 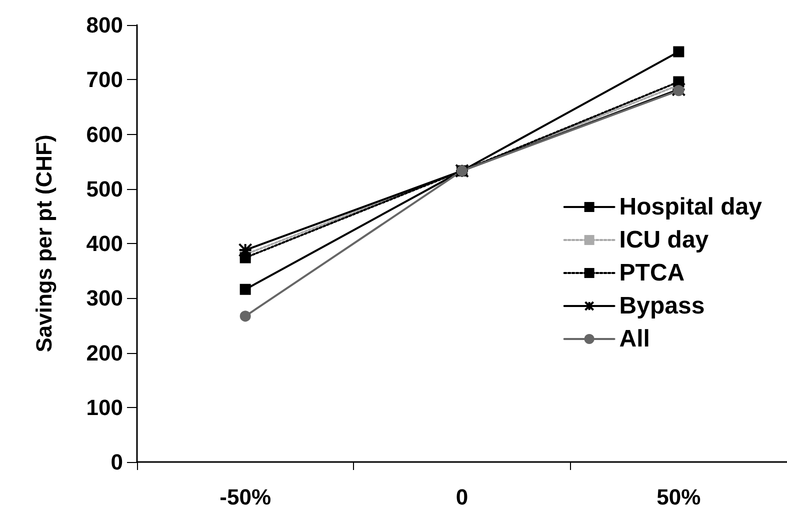 I want to click on x-tick-label: 0, so click(x=462, y=497).